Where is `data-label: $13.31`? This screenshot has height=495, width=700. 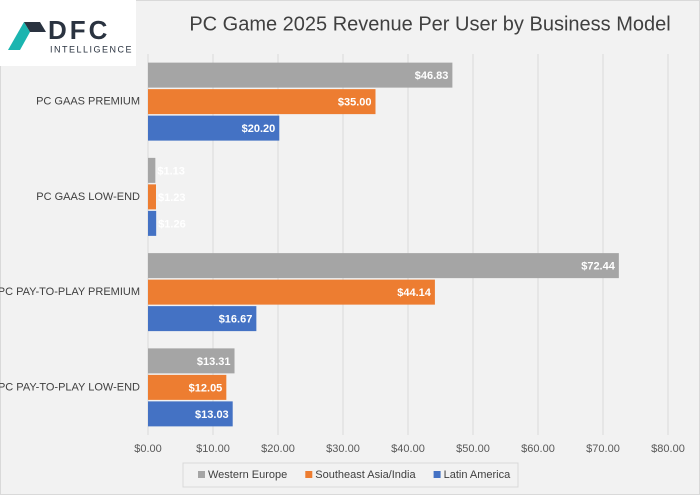 data-label: $13.31 is located at coordinates (214, 362).